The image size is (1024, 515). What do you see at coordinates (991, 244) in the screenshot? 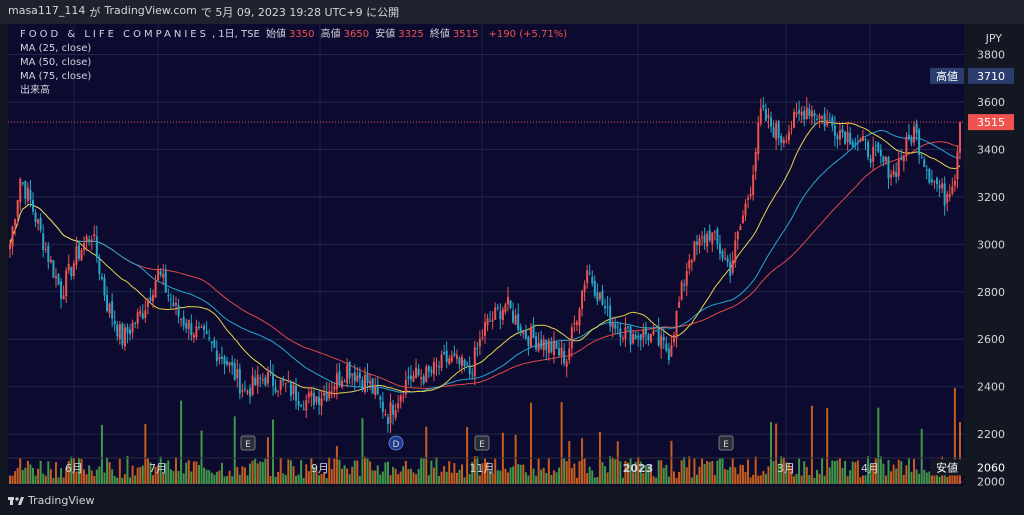
I see `price-tick-label: 3000` at bounding box center [991, 244].